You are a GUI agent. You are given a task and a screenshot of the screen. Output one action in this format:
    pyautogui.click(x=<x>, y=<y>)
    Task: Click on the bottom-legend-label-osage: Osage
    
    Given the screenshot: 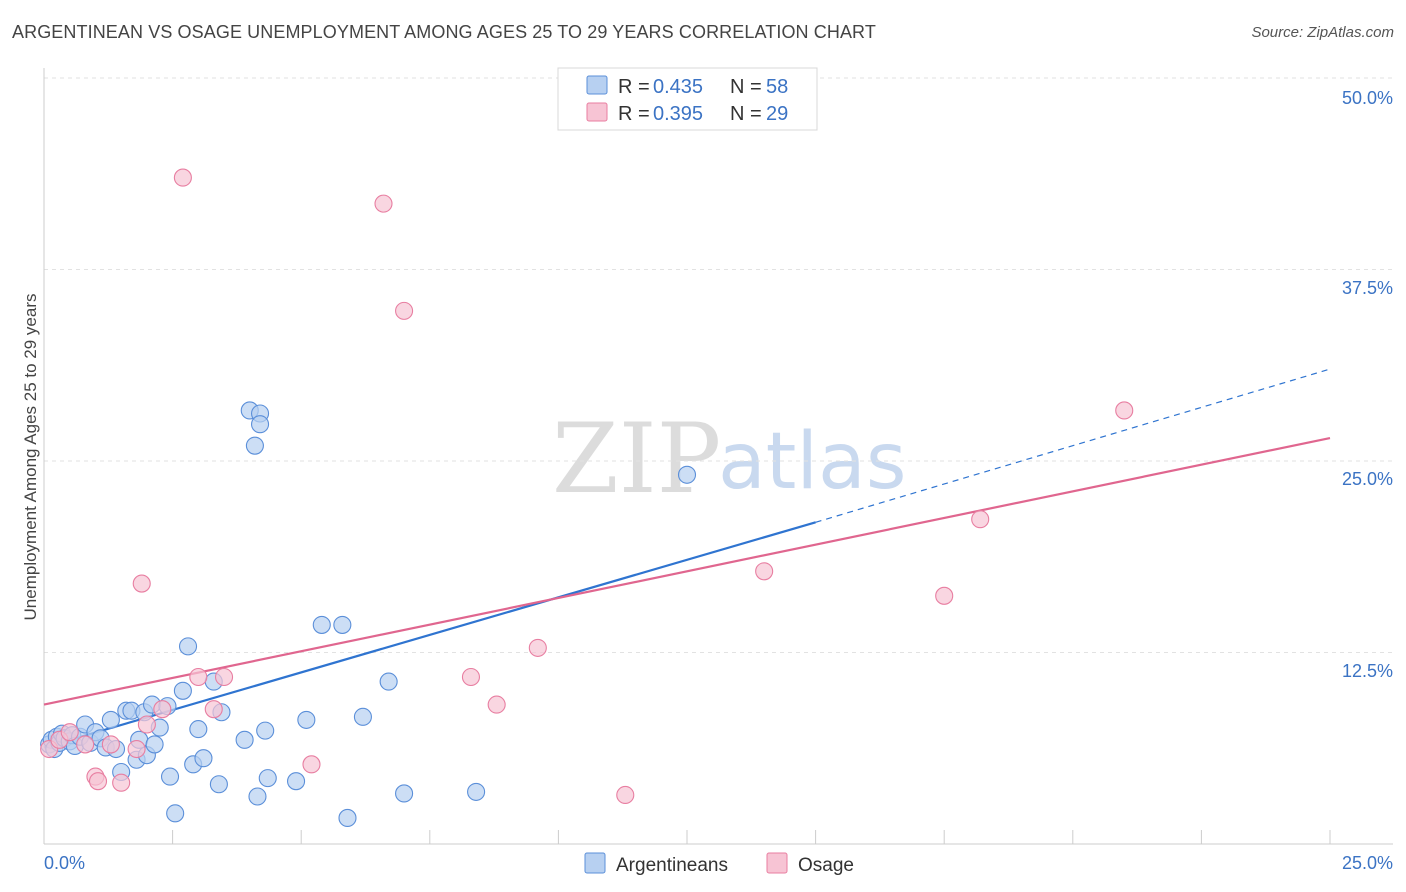 What is the action you would take?
    pyautogui.click(x=826, y=865)
    